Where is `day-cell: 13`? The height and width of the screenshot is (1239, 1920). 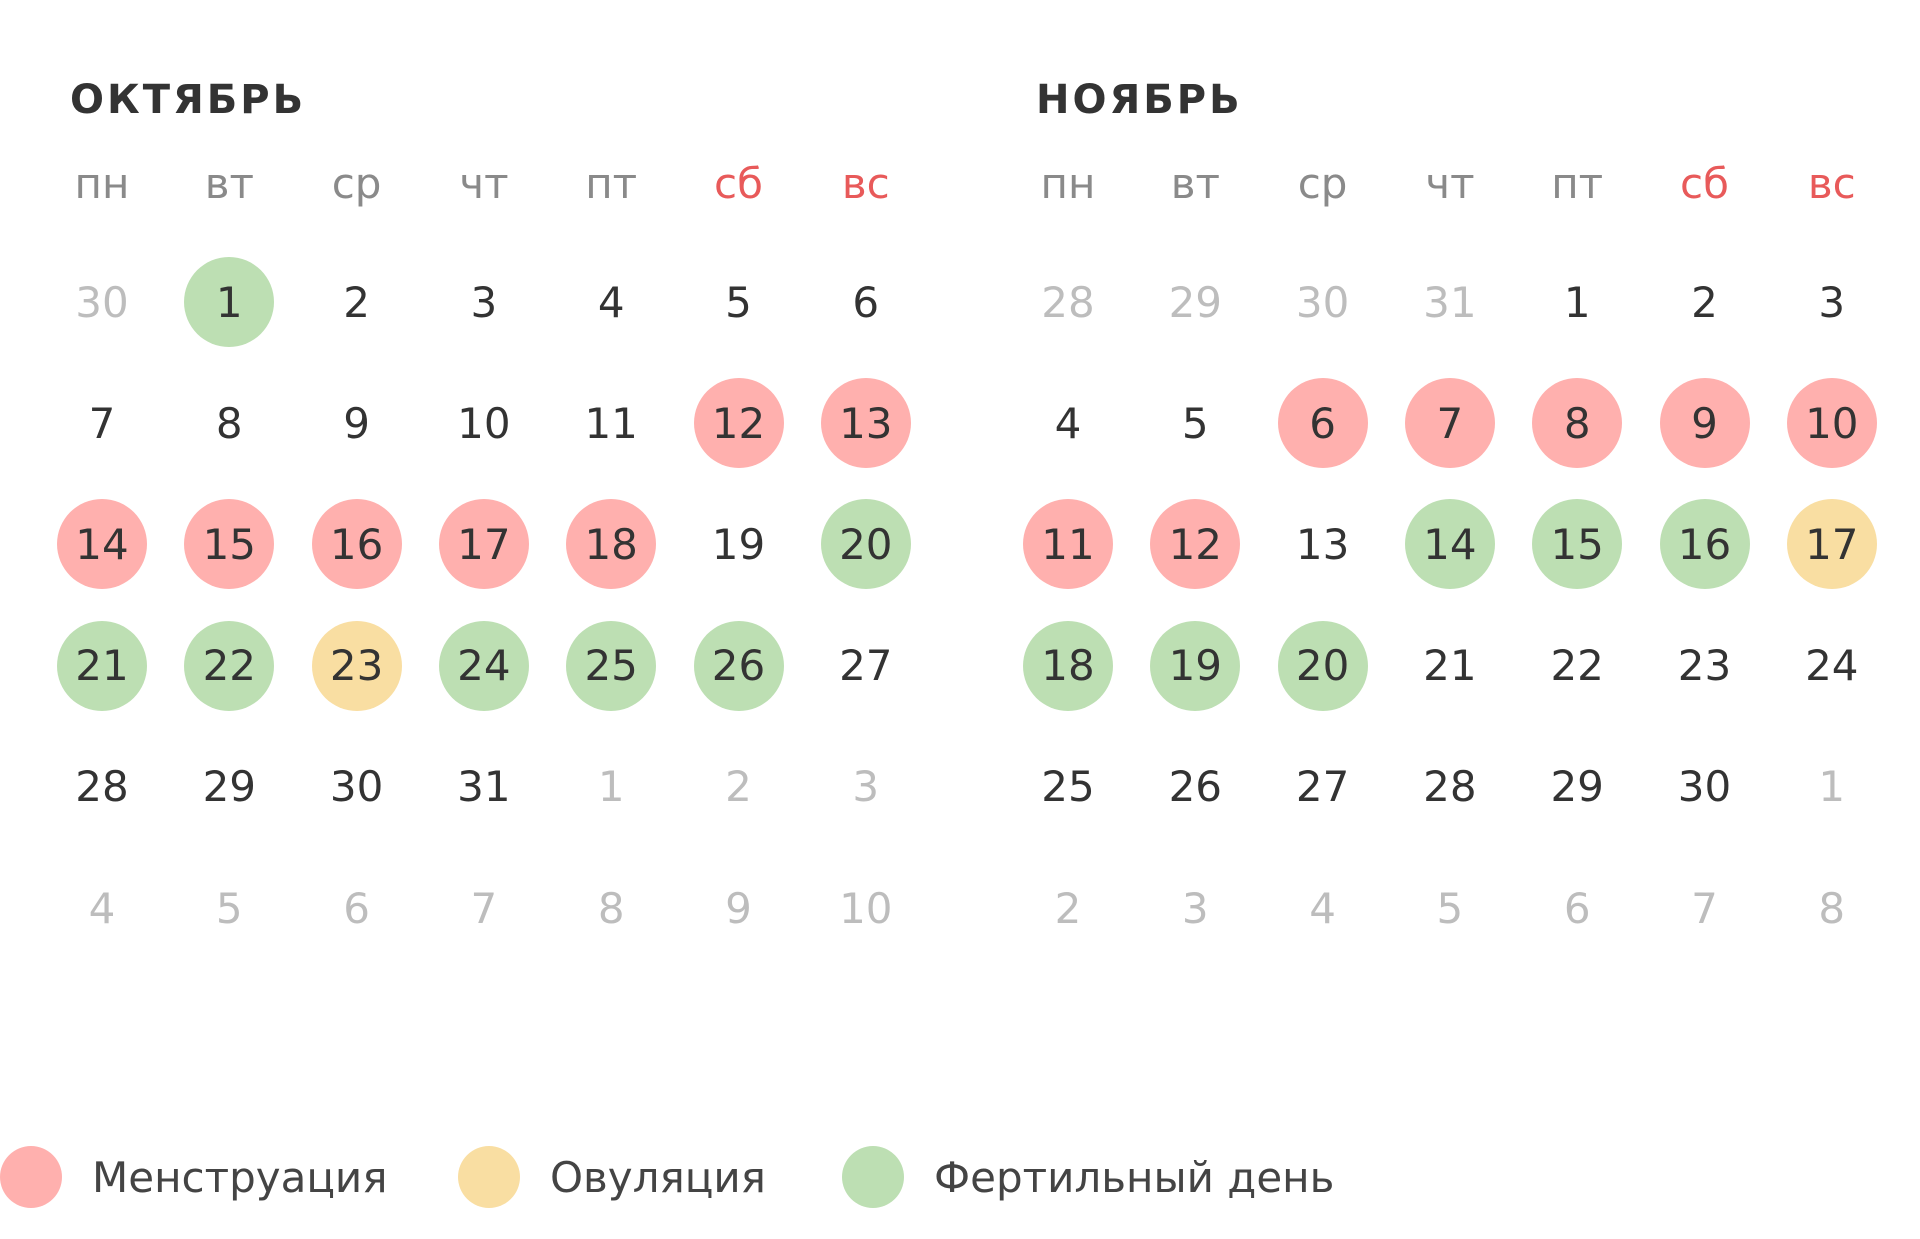 day-cell: 13 is located at coordinates (1322, 544).